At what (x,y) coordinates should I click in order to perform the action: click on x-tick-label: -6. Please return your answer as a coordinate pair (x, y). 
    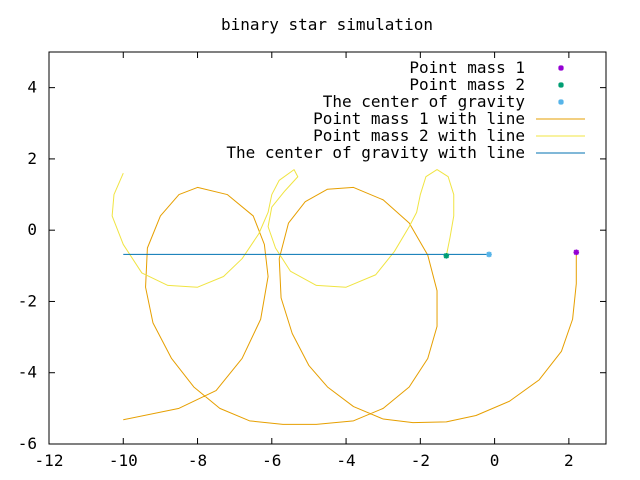
    Looking at the image, I should click on (271, 460).